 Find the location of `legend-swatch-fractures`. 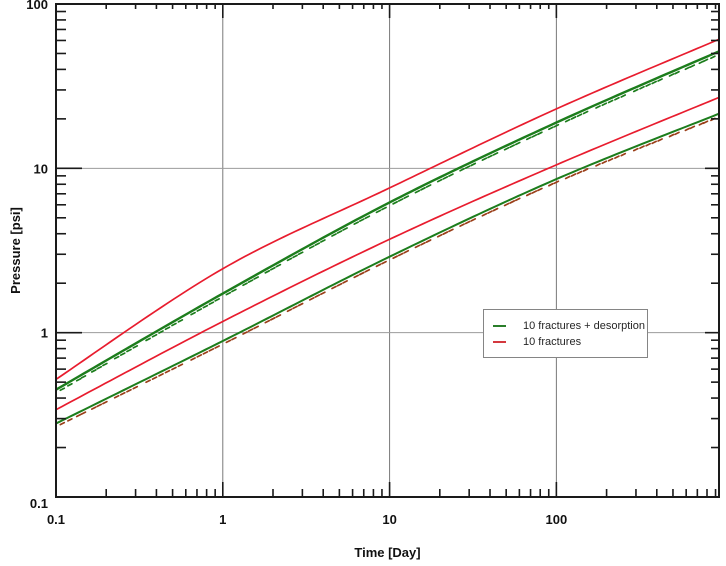

legend-swatch-fractures is located at coordinates (499, 341).